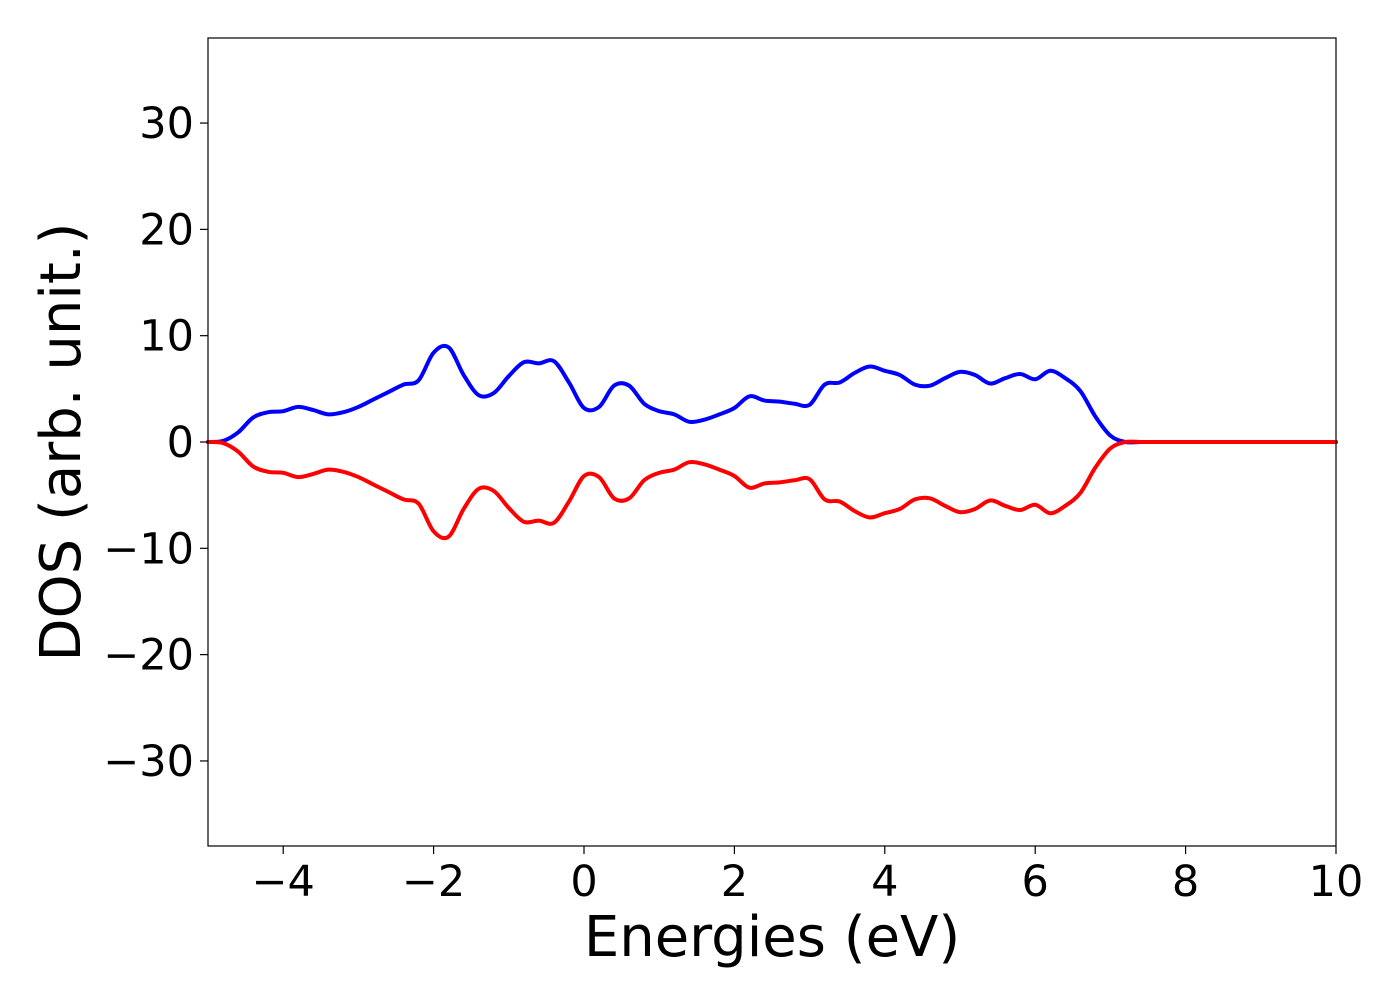 This screenshot has width=1400, height=1000. What do you see at coordinates (583, 882) in the screenshot?
I see `x-tick-label: 0` at bounding box center [583, 882].